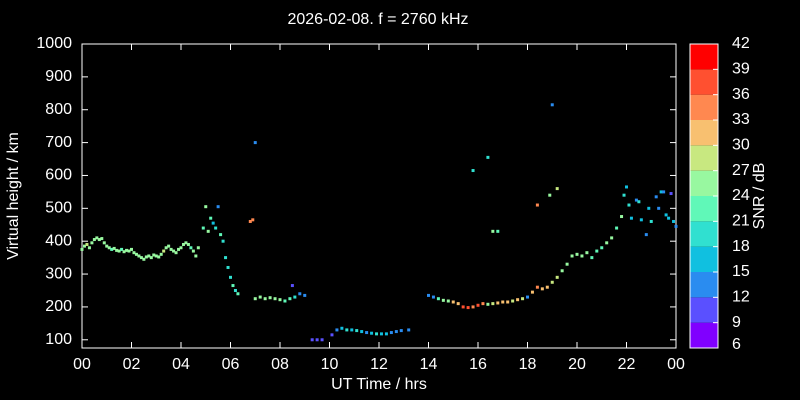  Describe the element at coordinates (58, 306) in the screenshot. I see `y-tick-label: 200` at that location.